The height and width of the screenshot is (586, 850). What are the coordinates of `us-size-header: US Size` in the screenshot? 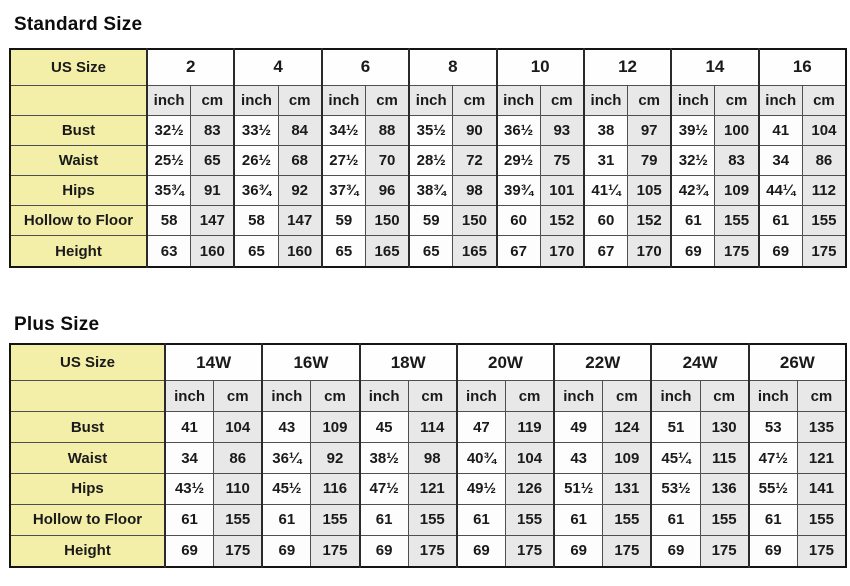 It's located at (78, 67).